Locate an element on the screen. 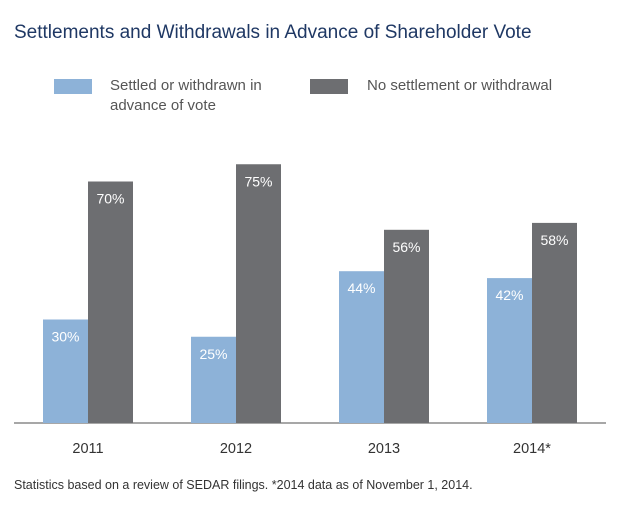  legend-swatch-no-settlement is located at coordinates (329, 86).